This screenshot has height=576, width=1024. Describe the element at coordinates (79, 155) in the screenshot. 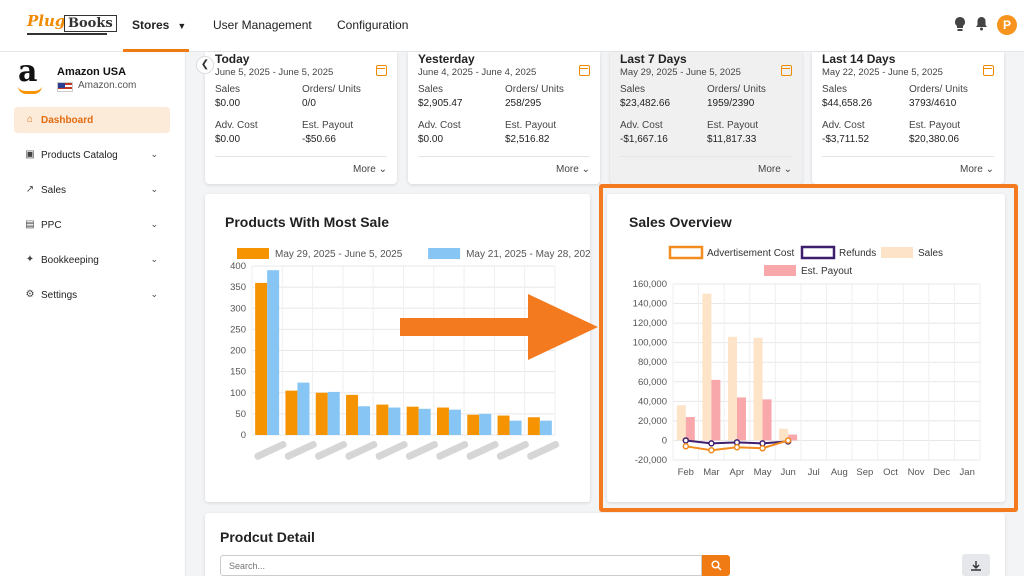

I see `sidebar-item-label: Products Catalog` at that location.